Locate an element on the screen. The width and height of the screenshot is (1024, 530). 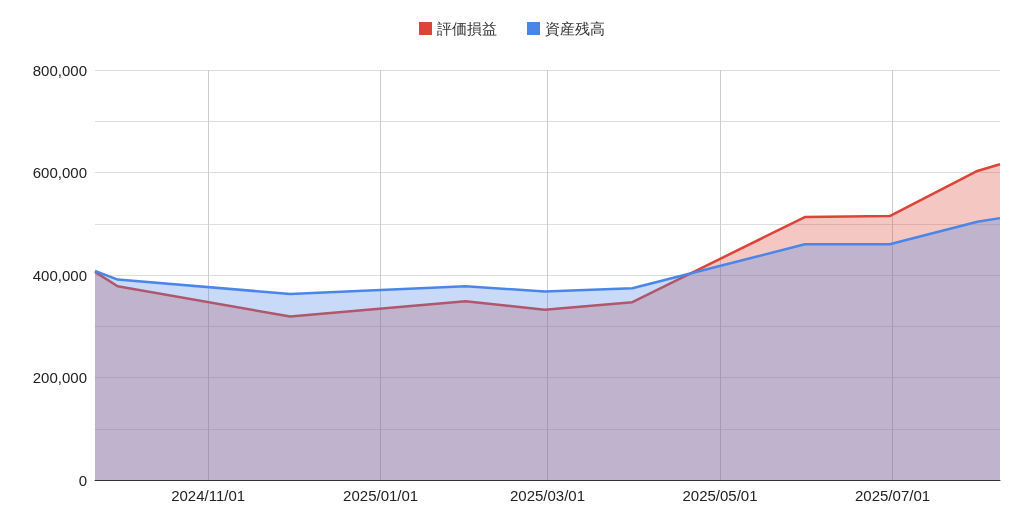
legend-label: 評価損益 is located at coordinates (467, 28).